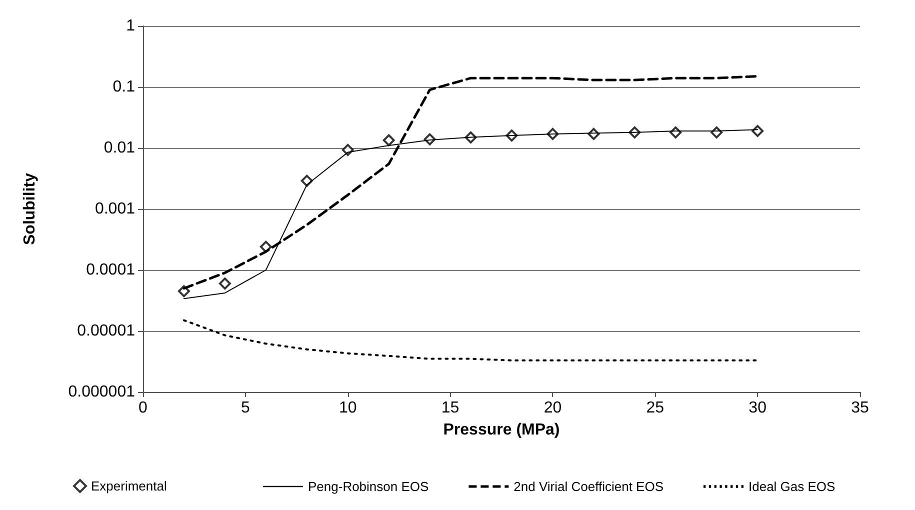 Image resolution: width=915 pixels, height=510 pixels. I want to click on y-tick-label: 0.0001, so click(111, 270).